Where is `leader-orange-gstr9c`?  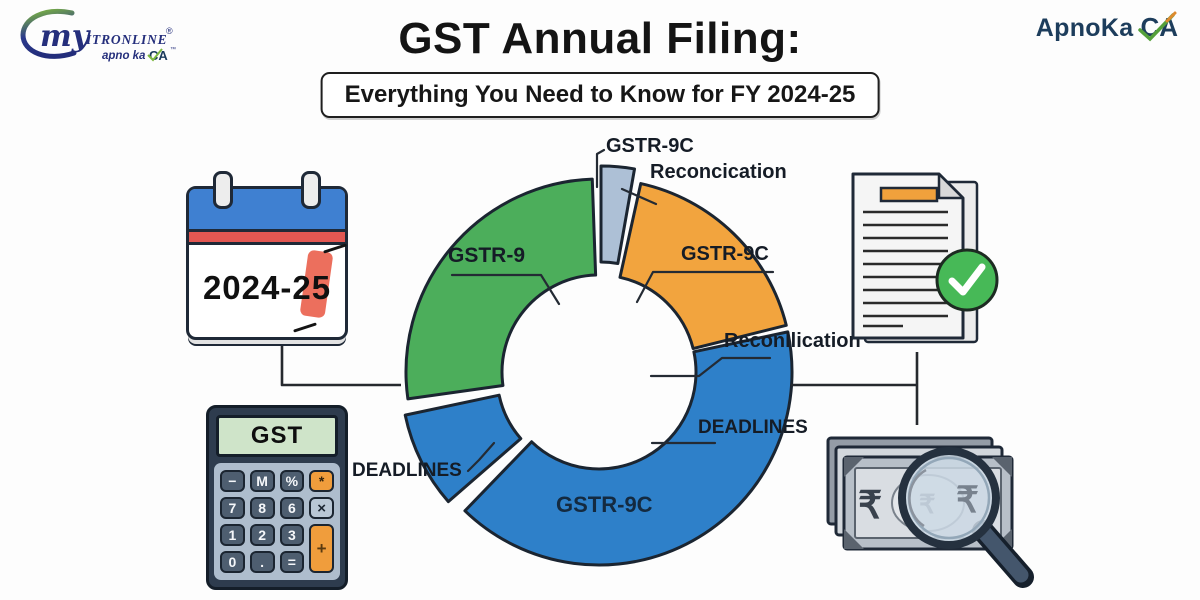
leader-orange-gstr9c is located at coordinates (705, 287).